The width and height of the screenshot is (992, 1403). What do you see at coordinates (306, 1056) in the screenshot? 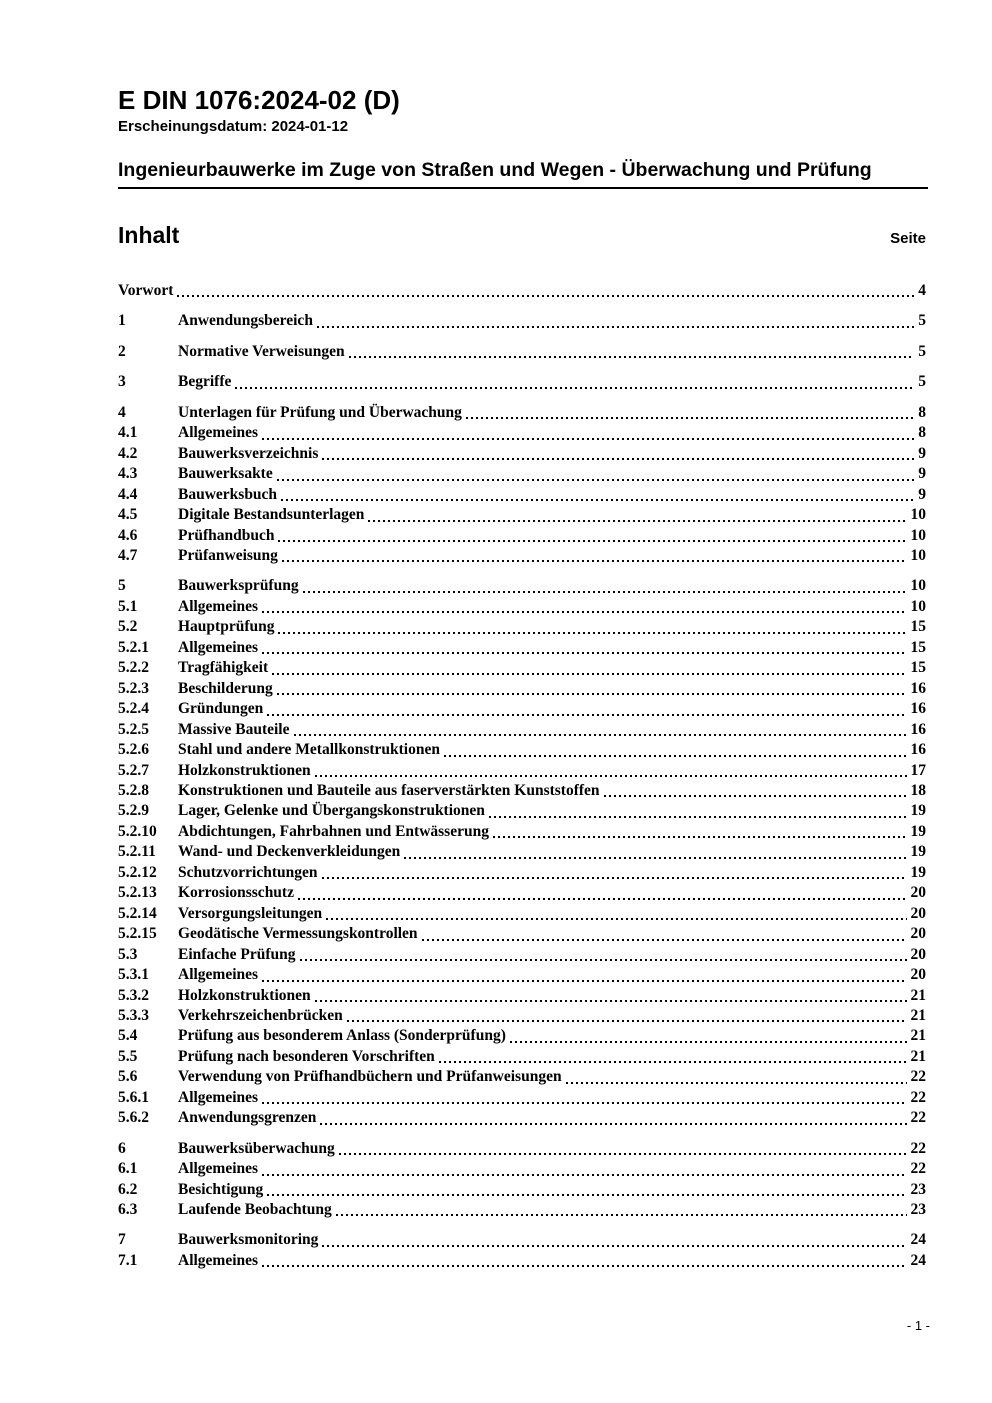
I see `toc-entry-title: Prüfung nach besonderen Vorschriften` at bounding box center [306, 1056].